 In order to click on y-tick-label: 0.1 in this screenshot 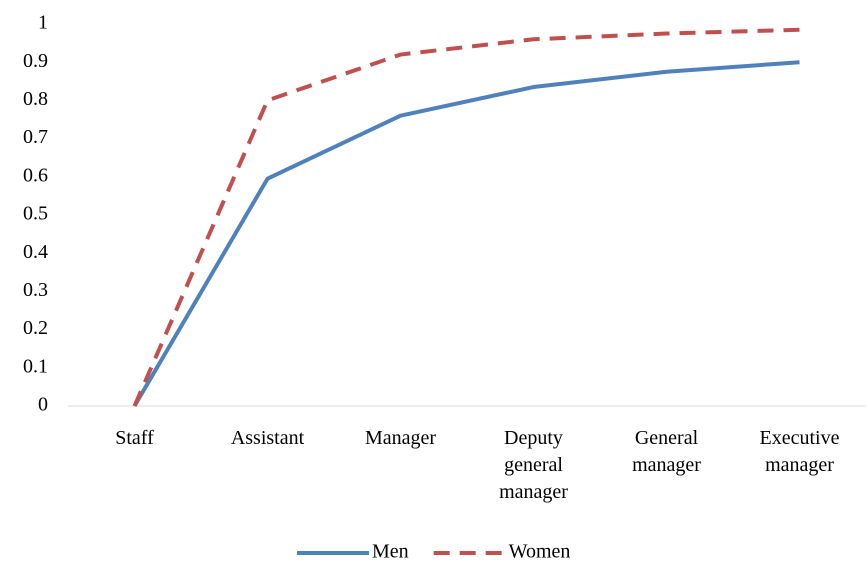, I will do `click(35, 366)`.